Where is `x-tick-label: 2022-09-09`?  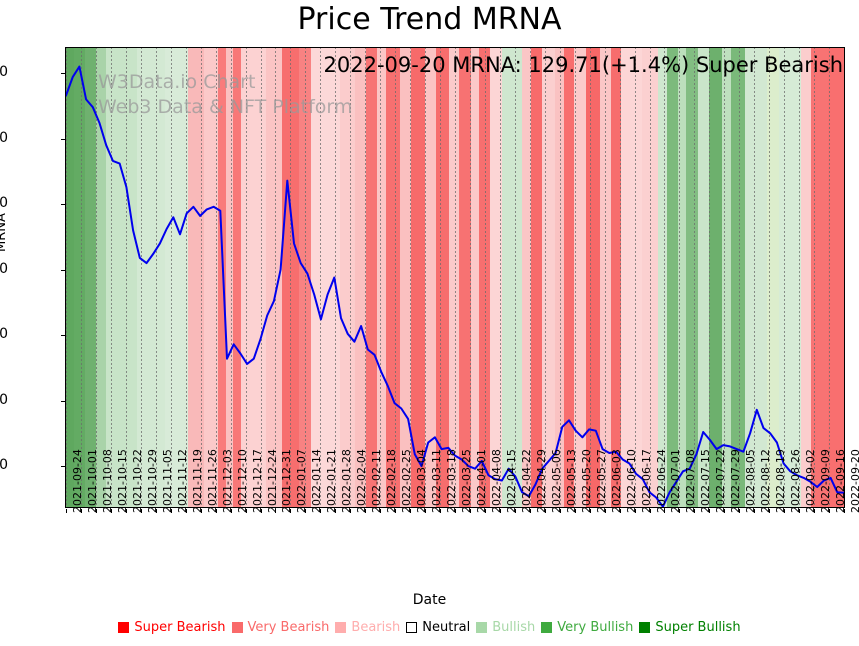 x-tick-label: 2022-09-09 is located at coordinates (826, 481).